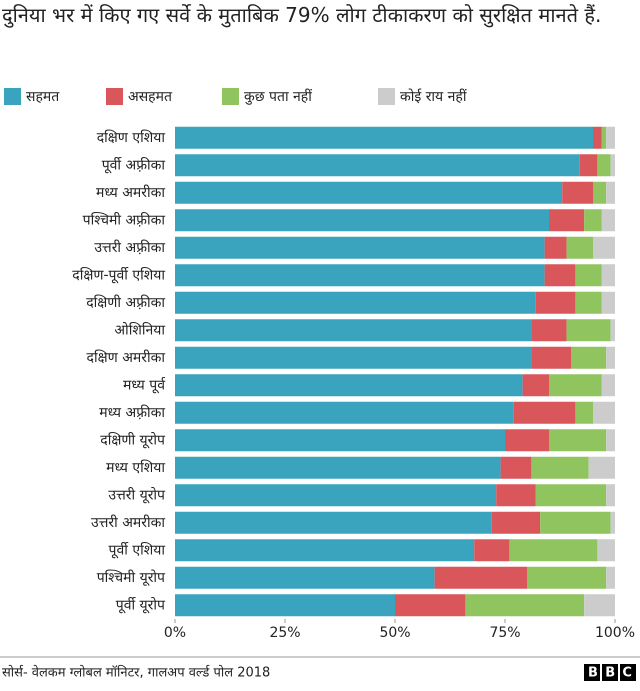 This screenshot has width=640, height=691. What do you see at coordinates (133, 439) in the screenshot?
I see `y-tick-label: दक्षिणी यूरोप` at bounding box center [133, 439].